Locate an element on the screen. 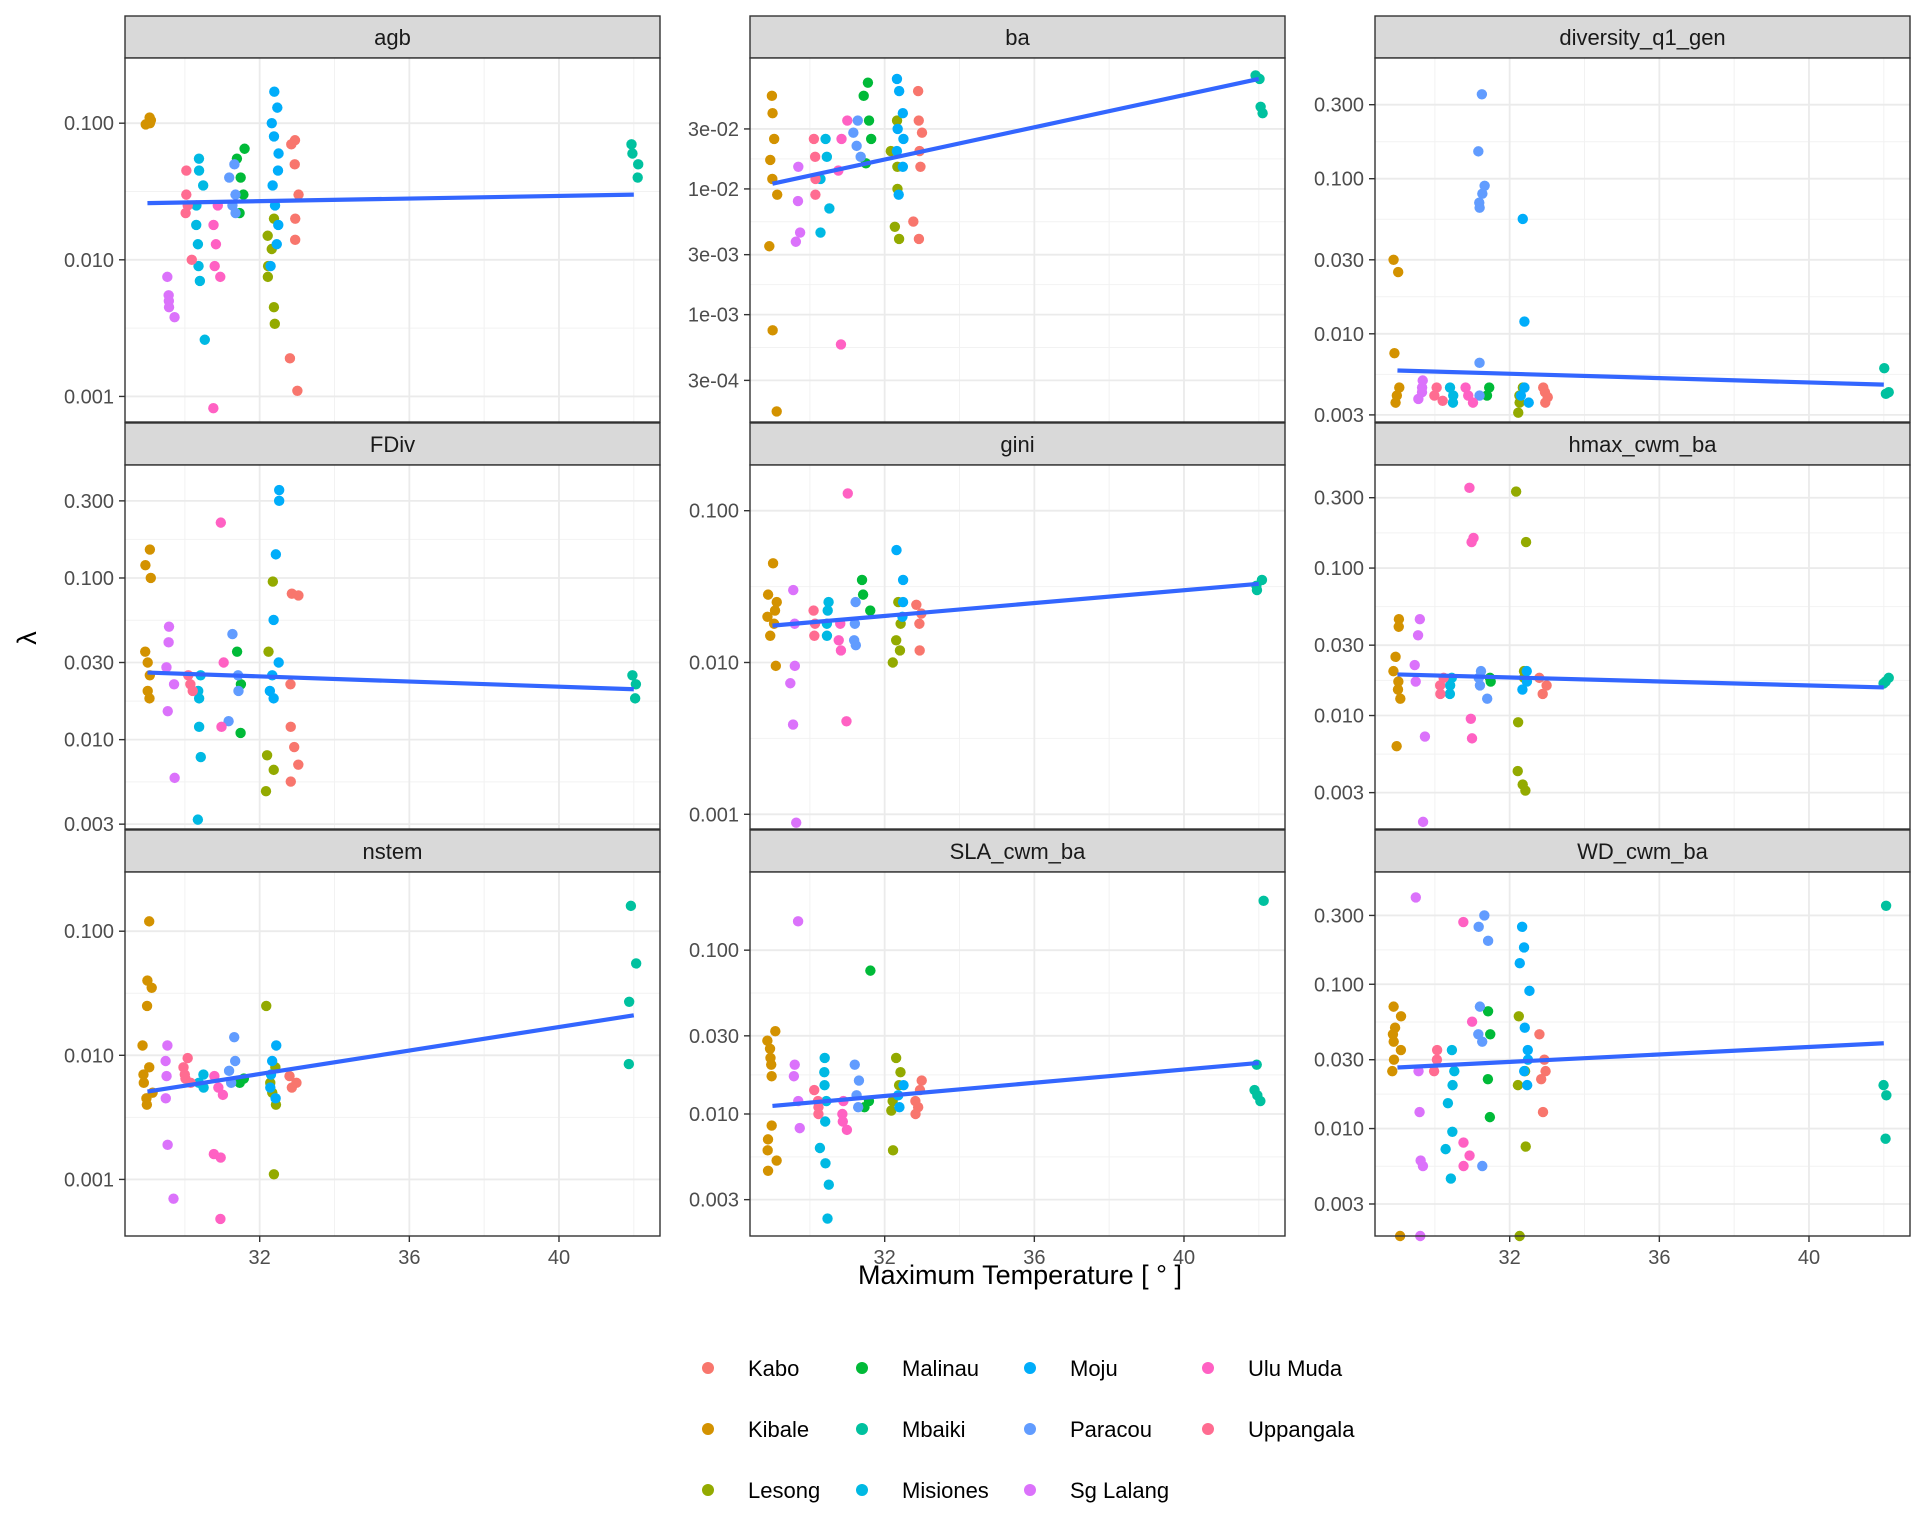  y-tick-label: 1e-02 is located at coordinates (713, 190).